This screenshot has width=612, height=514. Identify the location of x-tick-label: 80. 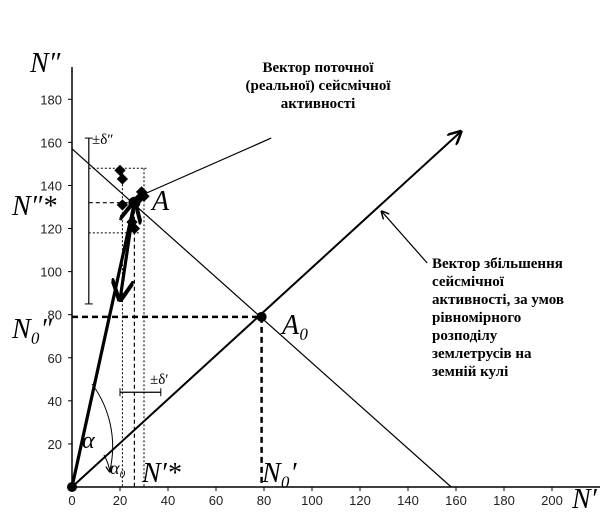
(264, 500).